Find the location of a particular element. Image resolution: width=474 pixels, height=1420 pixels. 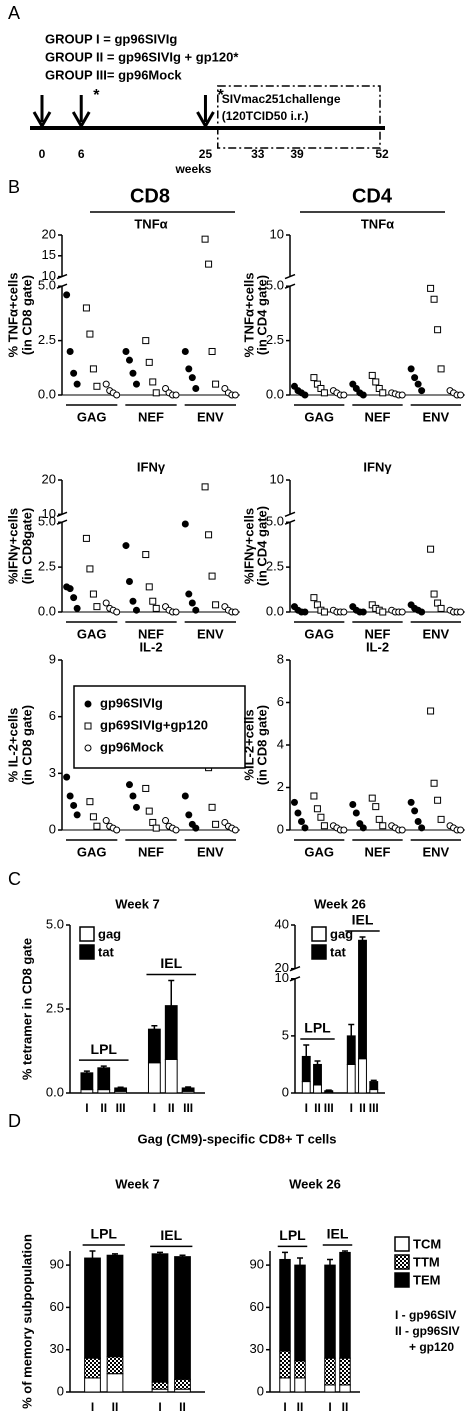

challenge-label: (120TCID50 i.r.) is located at coordinates (265, 116).